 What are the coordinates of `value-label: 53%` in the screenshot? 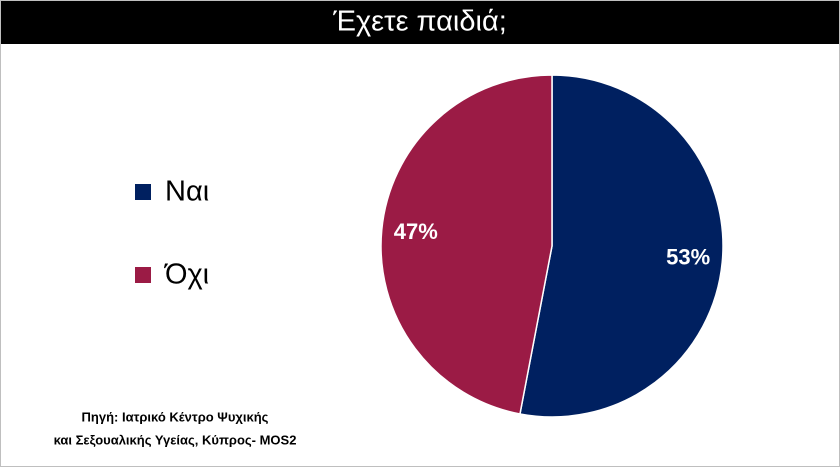 It's located at (688, 257).